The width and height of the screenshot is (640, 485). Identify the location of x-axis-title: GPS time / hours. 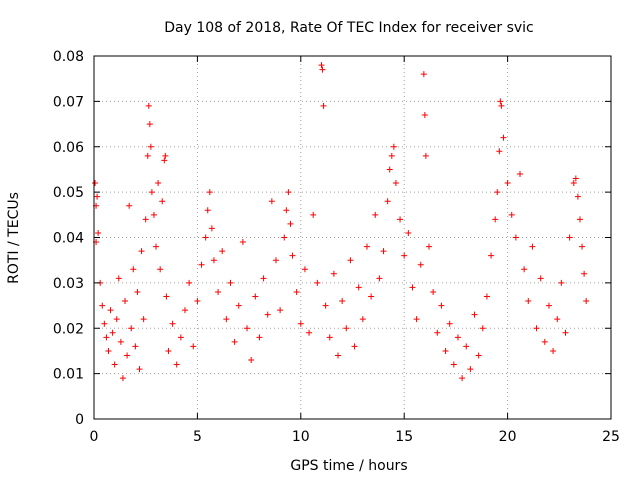
(348, 466).